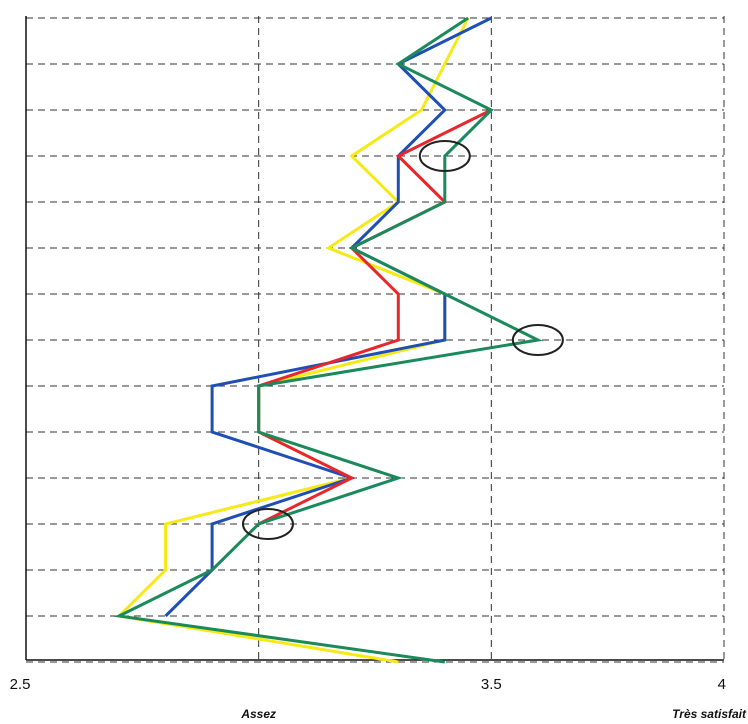 This screenshot has width=748, height=724. What do you see at coordinates (378, 698) in the screenshot?
I see `tick-labels: 2.5 3.5 4 Assez Très satisfait` at bounding box center [378, 698].